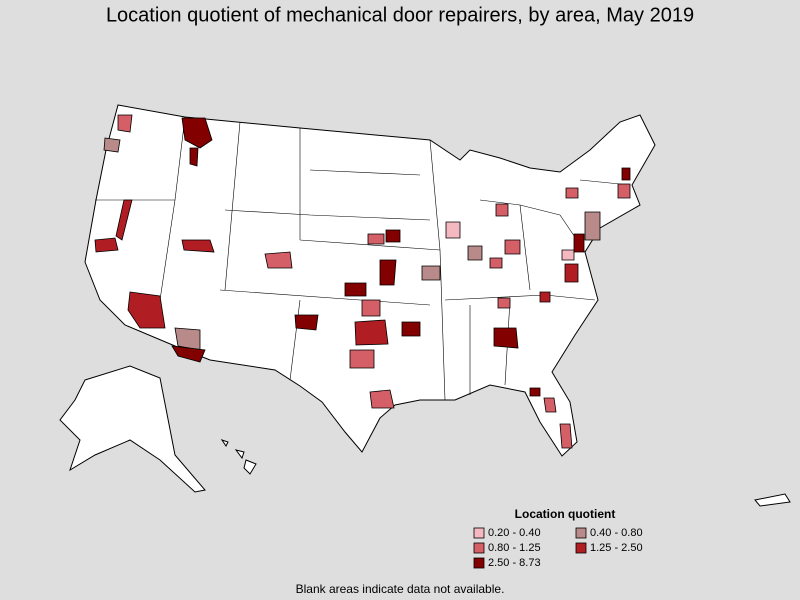 The height and width of the screenshot is (600, 800). I want to click on legend-label: 0.80 - 1.25, so click(514, 548).